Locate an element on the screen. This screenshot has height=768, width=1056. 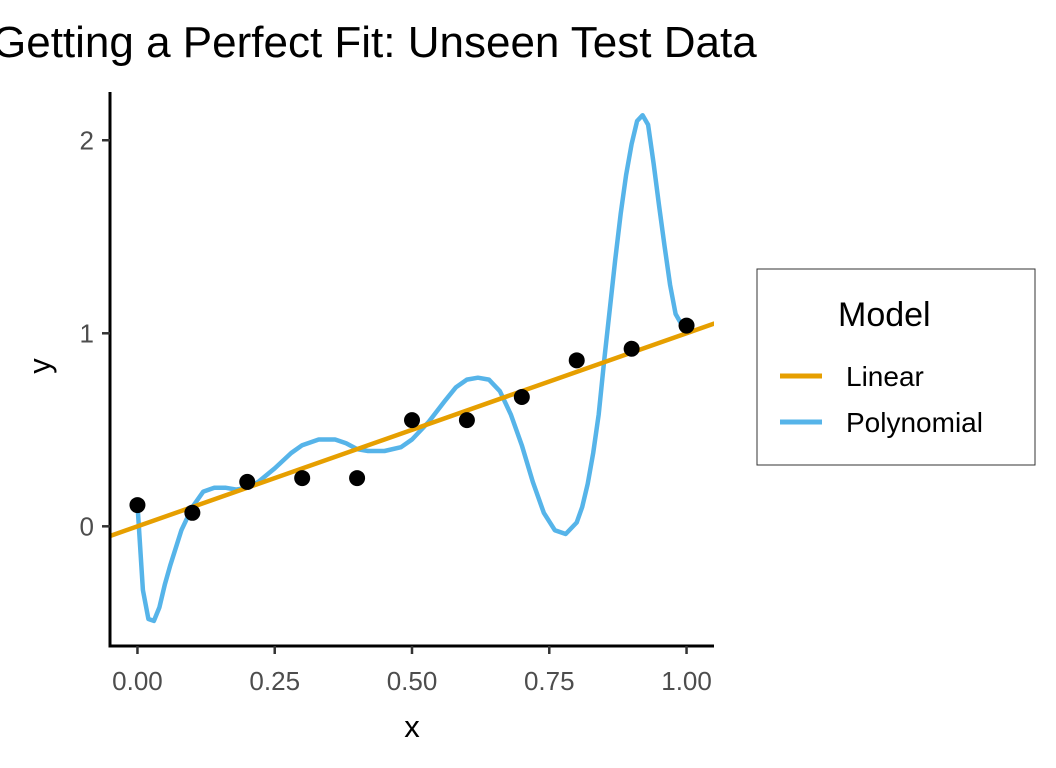
y-tick-label: 2 is located at coordinates (87, 140).